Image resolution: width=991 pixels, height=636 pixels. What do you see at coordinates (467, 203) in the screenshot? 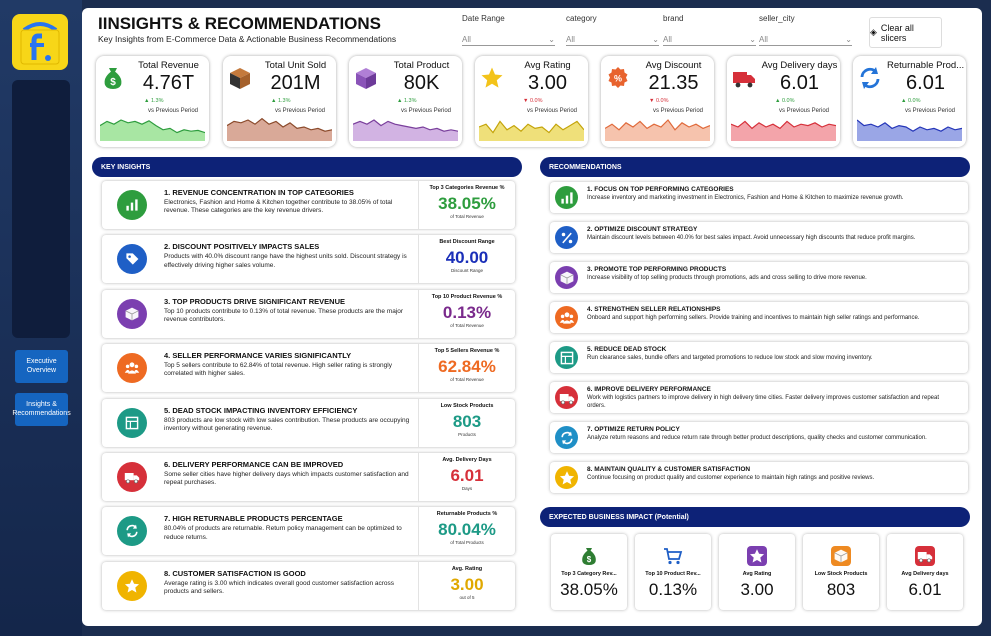
I see `insight-metric-value: 38.05%` at bounding box center [467, 203].